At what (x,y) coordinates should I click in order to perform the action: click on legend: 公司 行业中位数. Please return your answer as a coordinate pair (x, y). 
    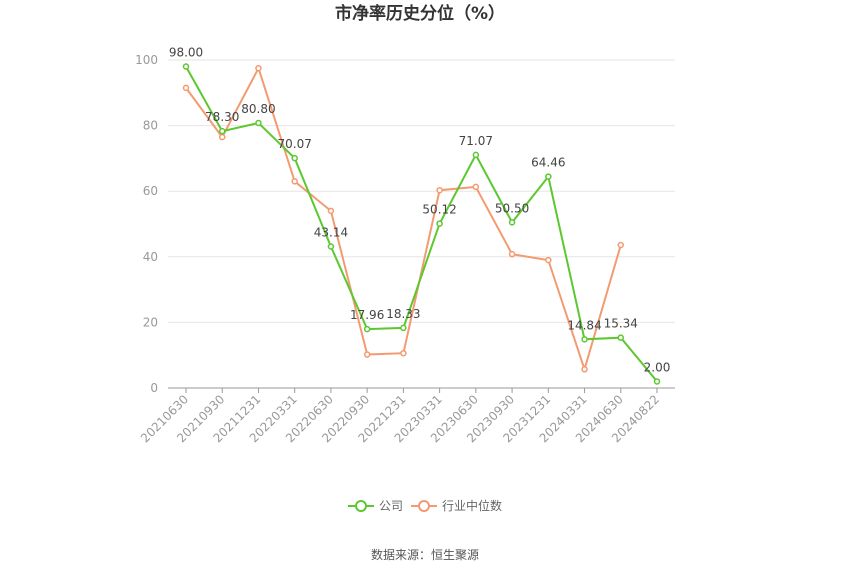
    Looking at the image, I should click on (425, 505).